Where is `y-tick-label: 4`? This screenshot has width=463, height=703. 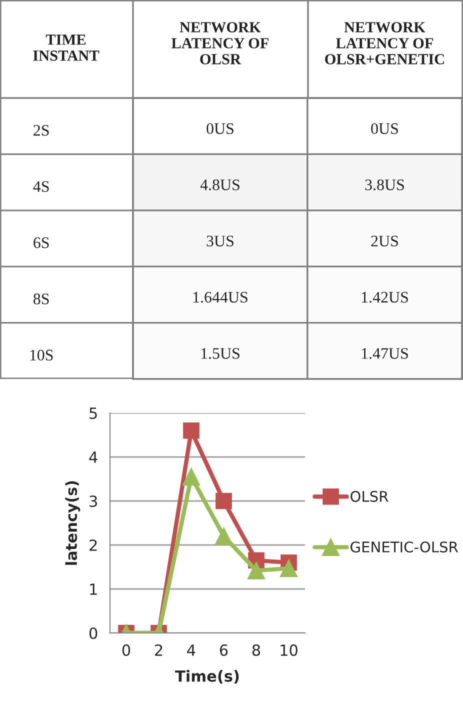 y-tick-label: 4 is located at coordinates (93, 457).